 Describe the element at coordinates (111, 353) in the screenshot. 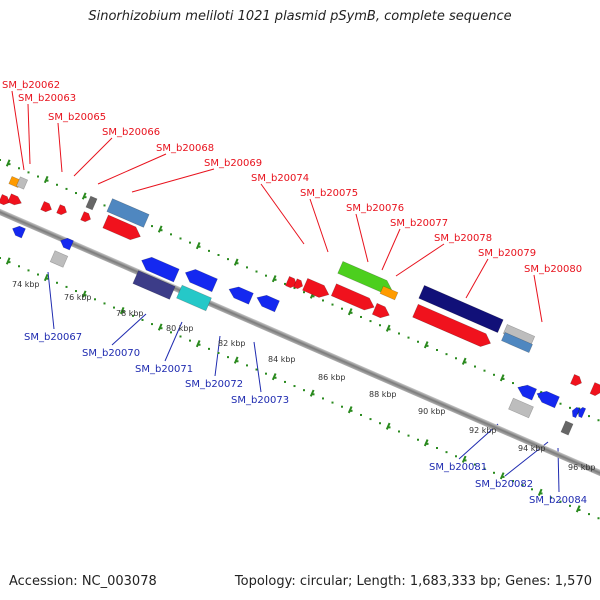

I see `gene-label-reverse: SM_b20070` at that location.